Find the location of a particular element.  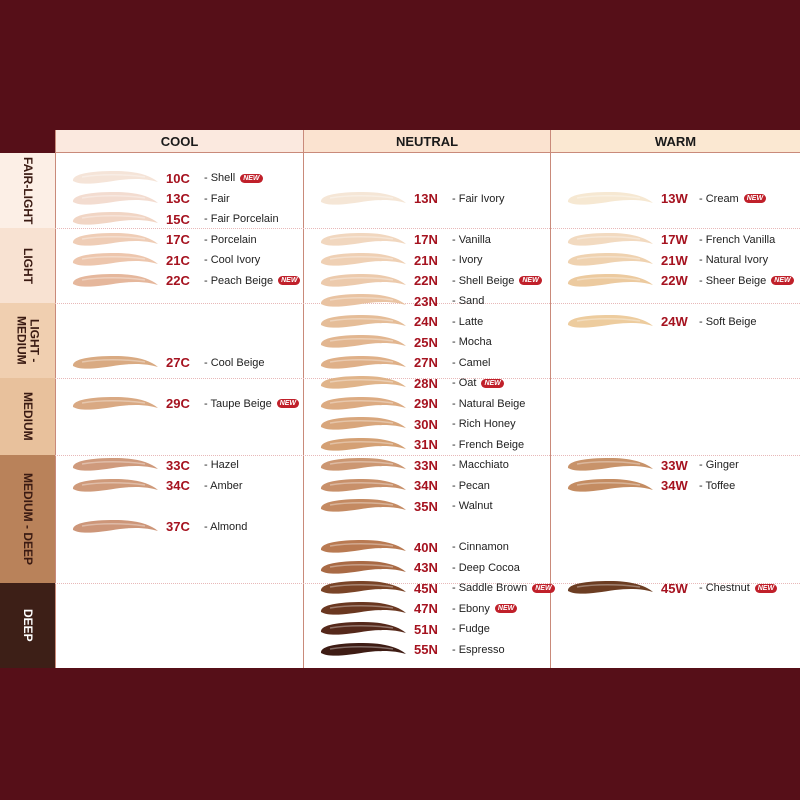

shade-name: - Chestnut is located at coordinates (724, 588).